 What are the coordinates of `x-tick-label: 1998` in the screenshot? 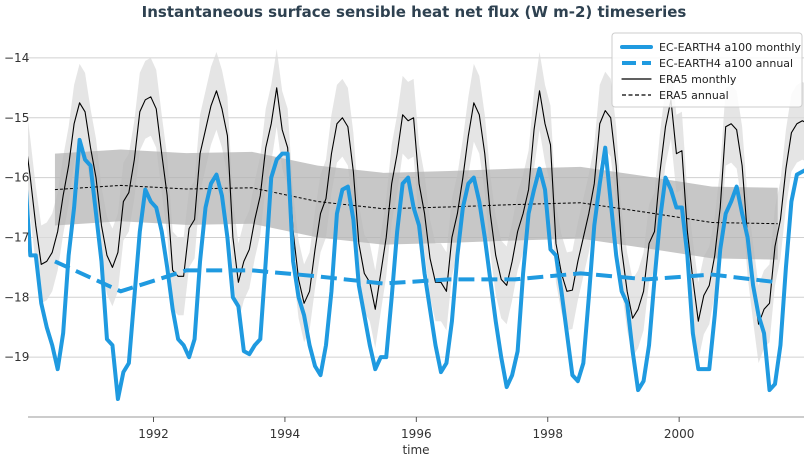 It's located at (547, 434).